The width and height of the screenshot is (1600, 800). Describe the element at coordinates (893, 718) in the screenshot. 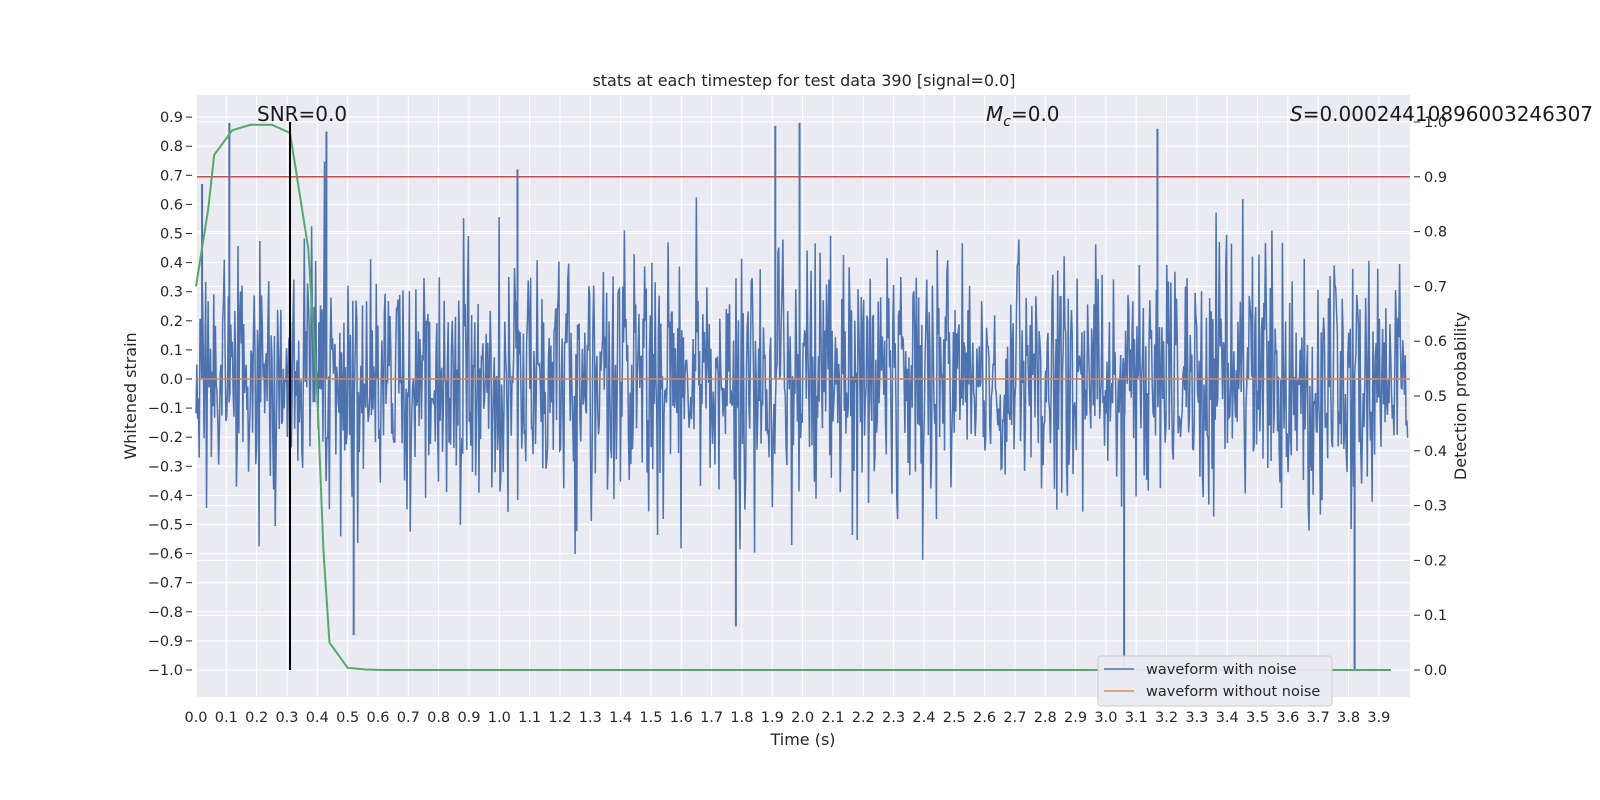

I see `x-tick-label: 2.3` at that location.